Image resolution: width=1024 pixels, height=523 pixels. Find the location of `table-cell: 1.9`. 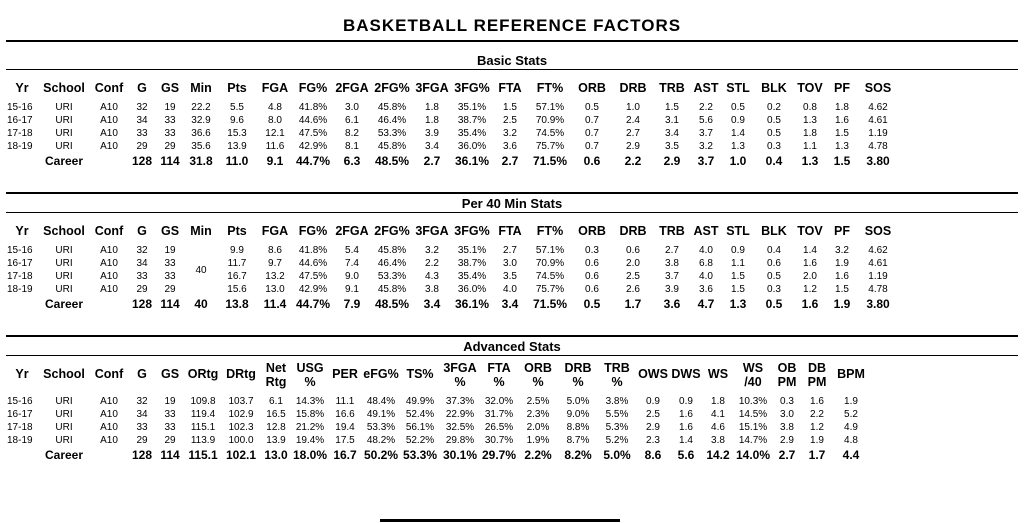

table-cell: 1.9 is located at coordinates (842, 263).